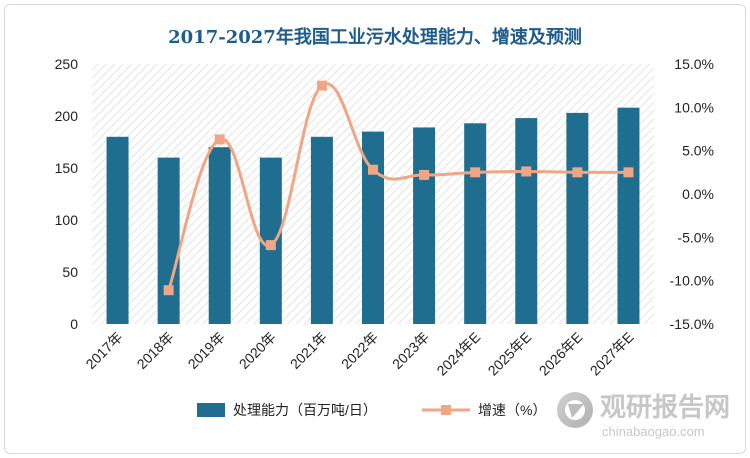 The width and height of the screenshot is (750, 458). Describe the element at coordinates (67, 220) in the screenshot. I see `y-left-tick-label: 100` at that location.